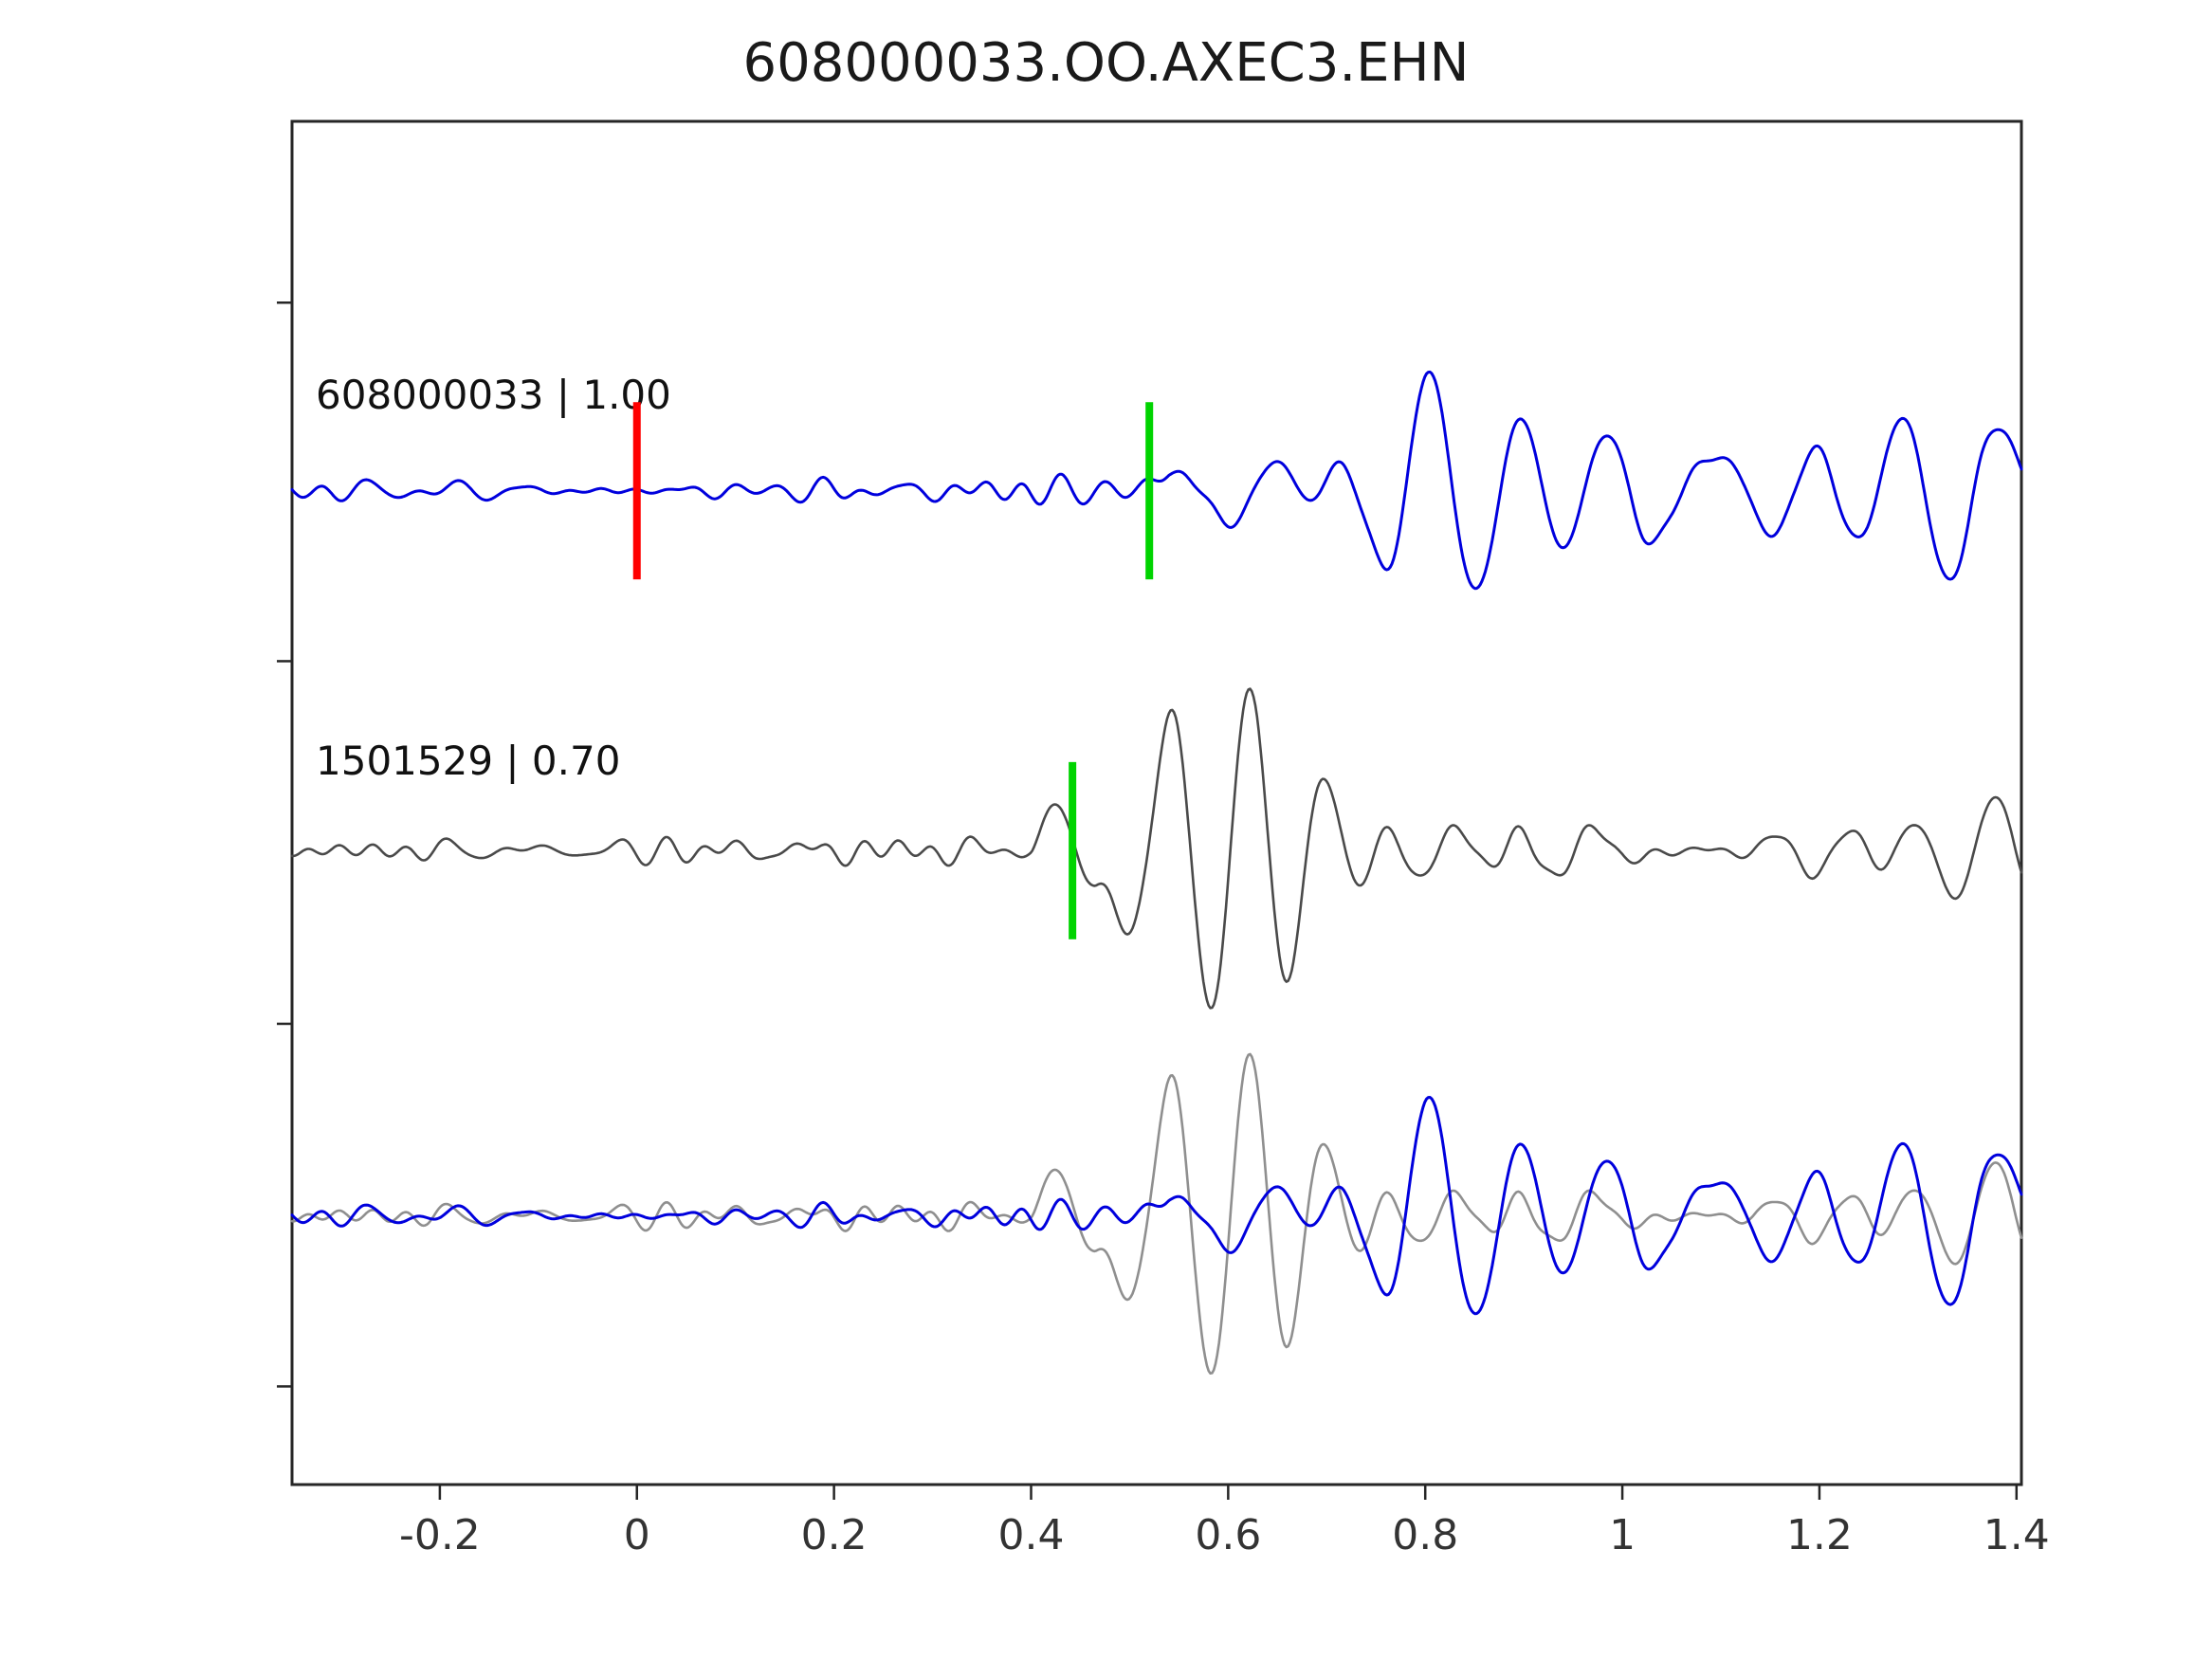  I want to click on x-tick-label: 0.8, so click(1425, 1535).